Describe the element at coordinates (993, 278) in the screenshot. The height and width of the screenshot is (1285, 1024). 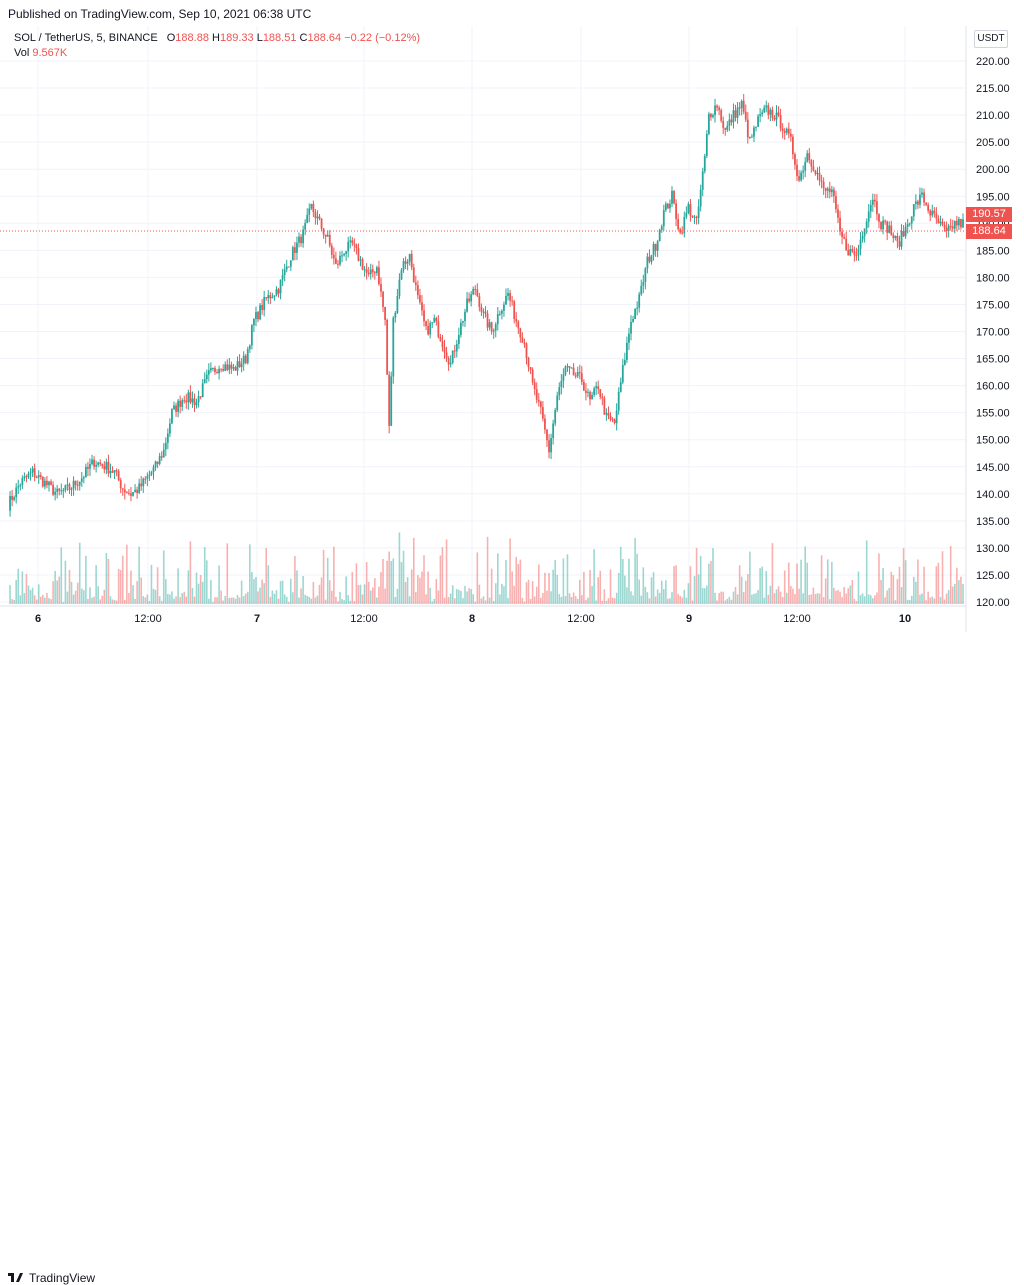
I see `price-tick-label: 180.00` at that location.